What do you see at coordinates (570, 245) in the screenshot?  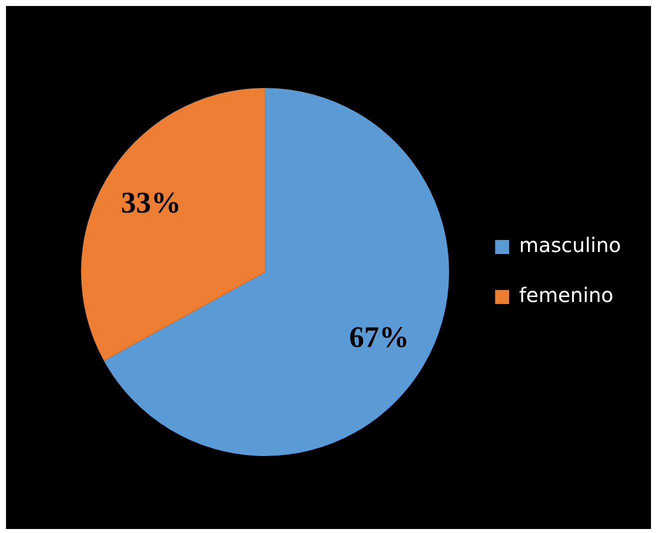 I see `legend-label: masculino` at bounding box center [570, 245].